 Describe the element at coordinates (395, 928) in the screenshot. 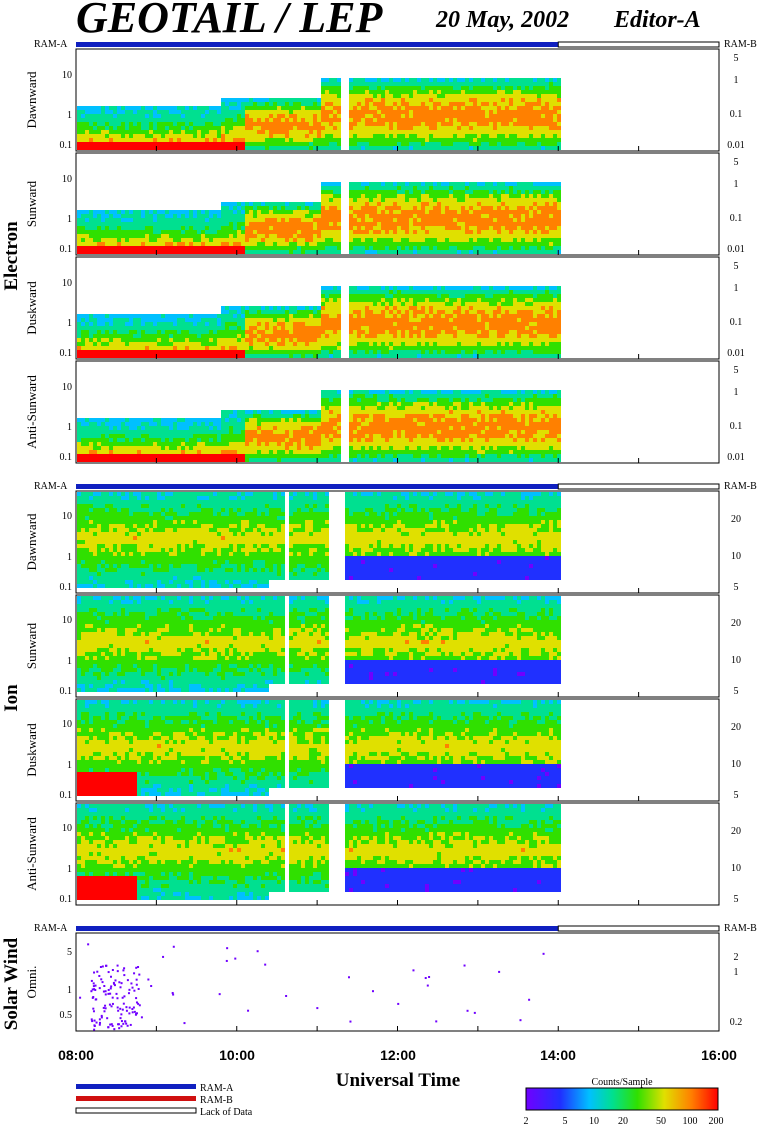

I see `mode-bar-solar-wind: RAM-A RAM-B` at that location.